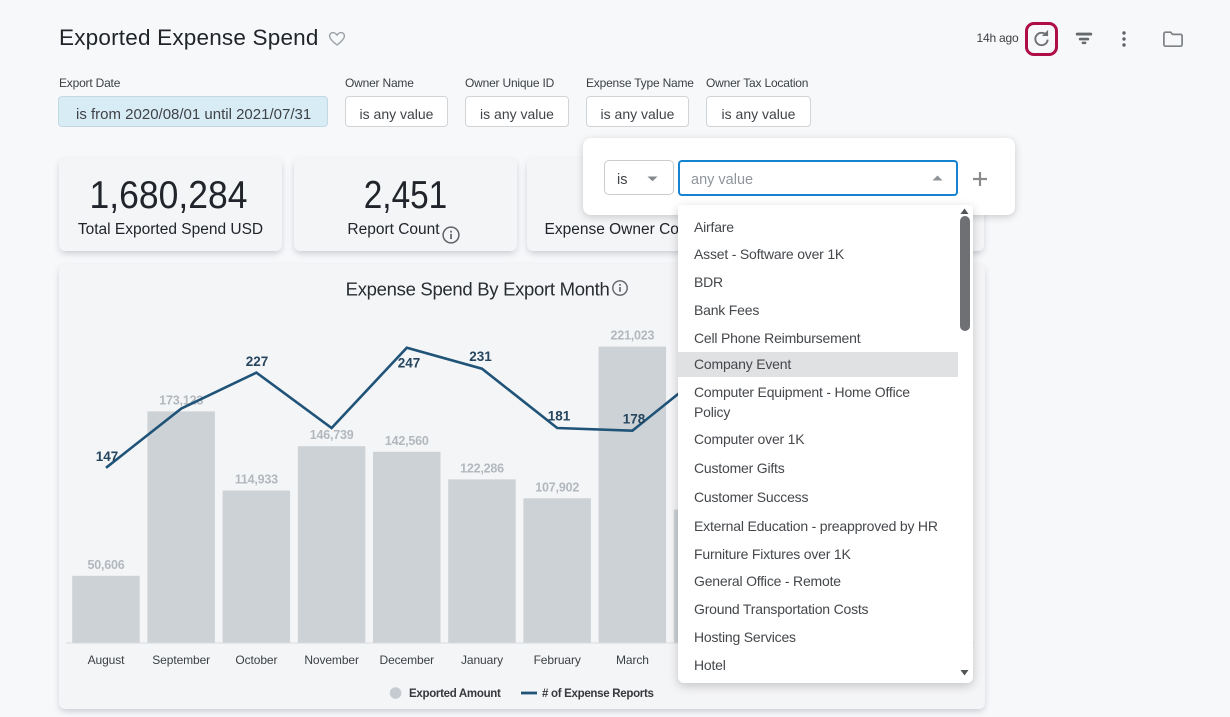  Describe the element at coordinates (256, 480) in the screenshot. I see `svg-text: 114,933` at that location.